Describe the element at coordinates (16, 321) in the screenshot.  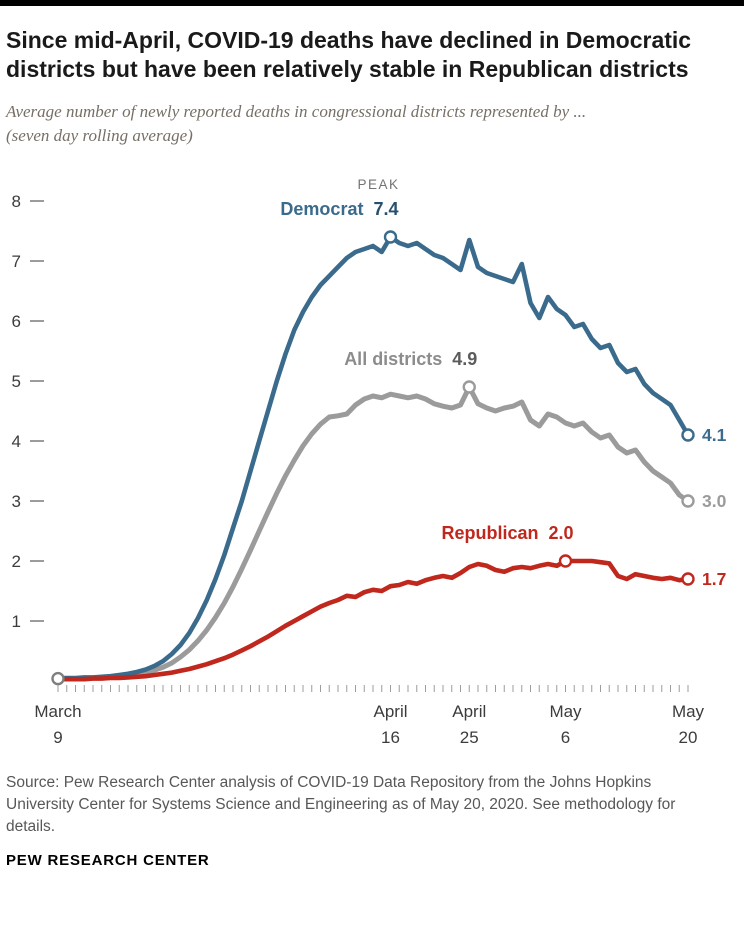
I see `y-tick-label: 6` at that location.